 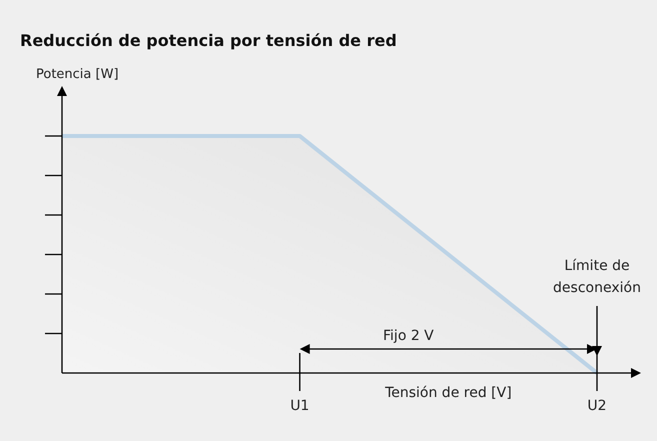 I want to click on x-axis-title: Tensión de red [V], so click(x=448, y=393).